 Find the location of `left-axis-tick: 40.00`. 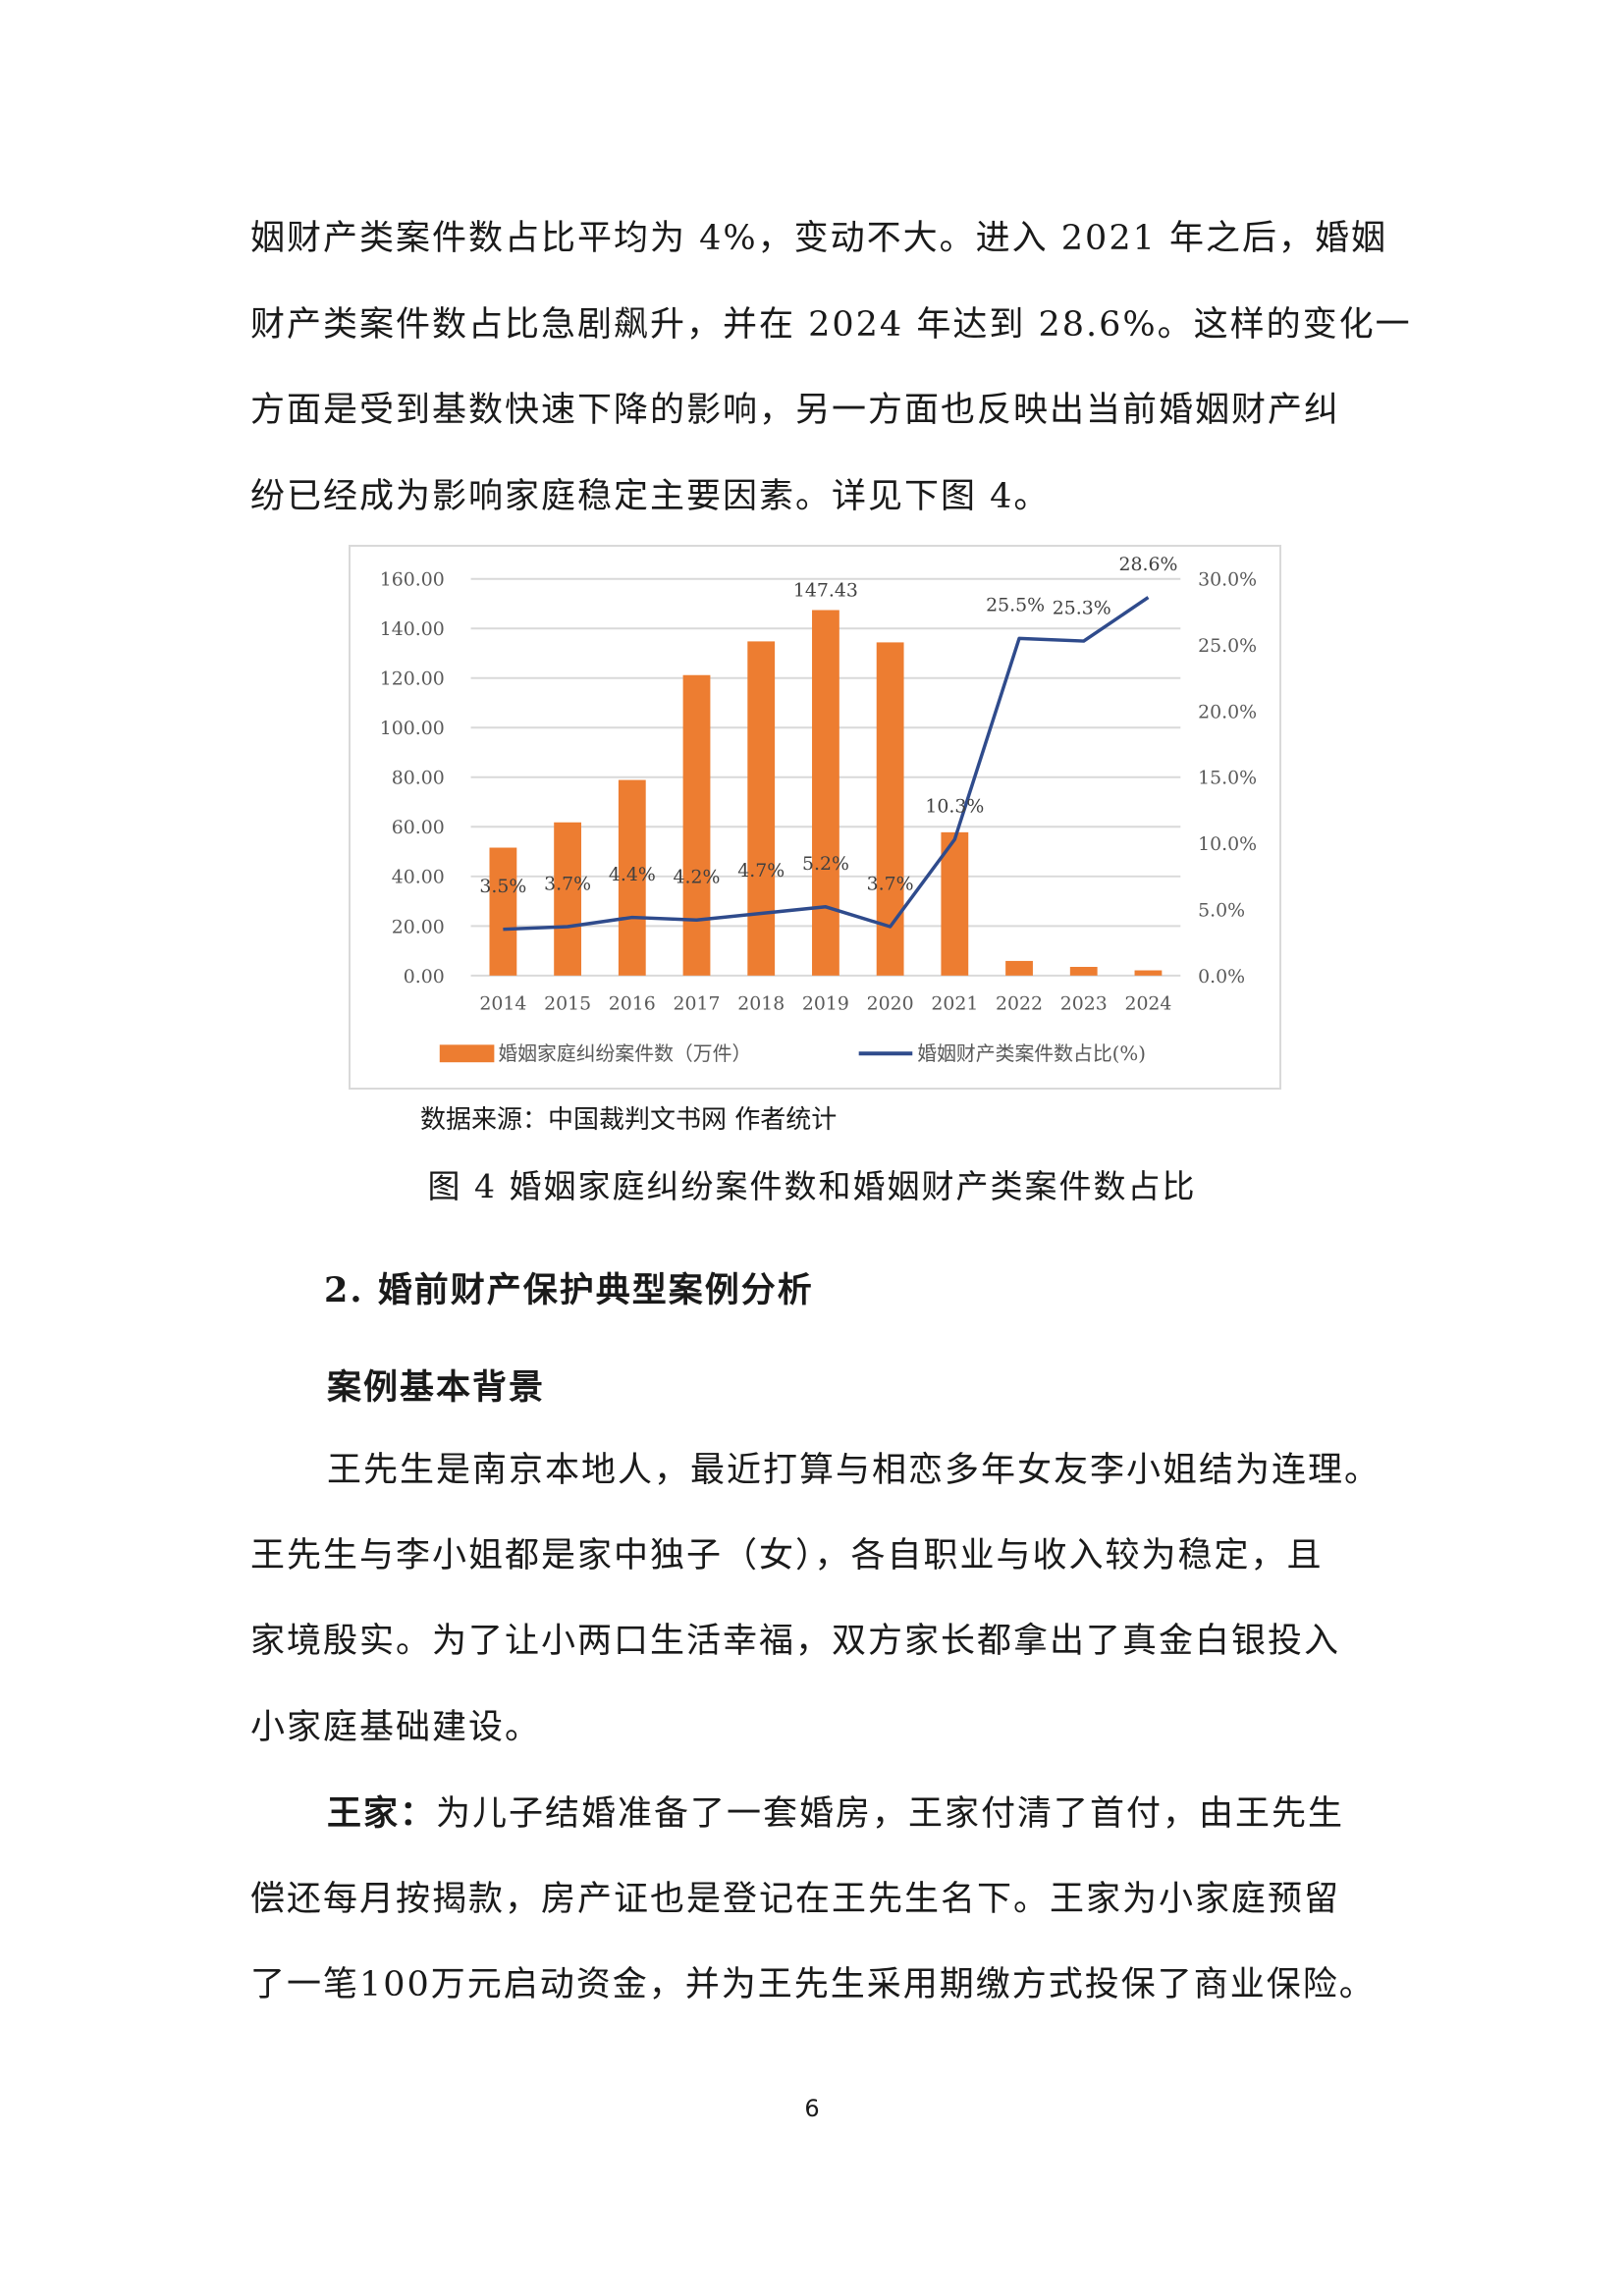

left-axis-tick: 40.00 is located at coordinates (418, 877).